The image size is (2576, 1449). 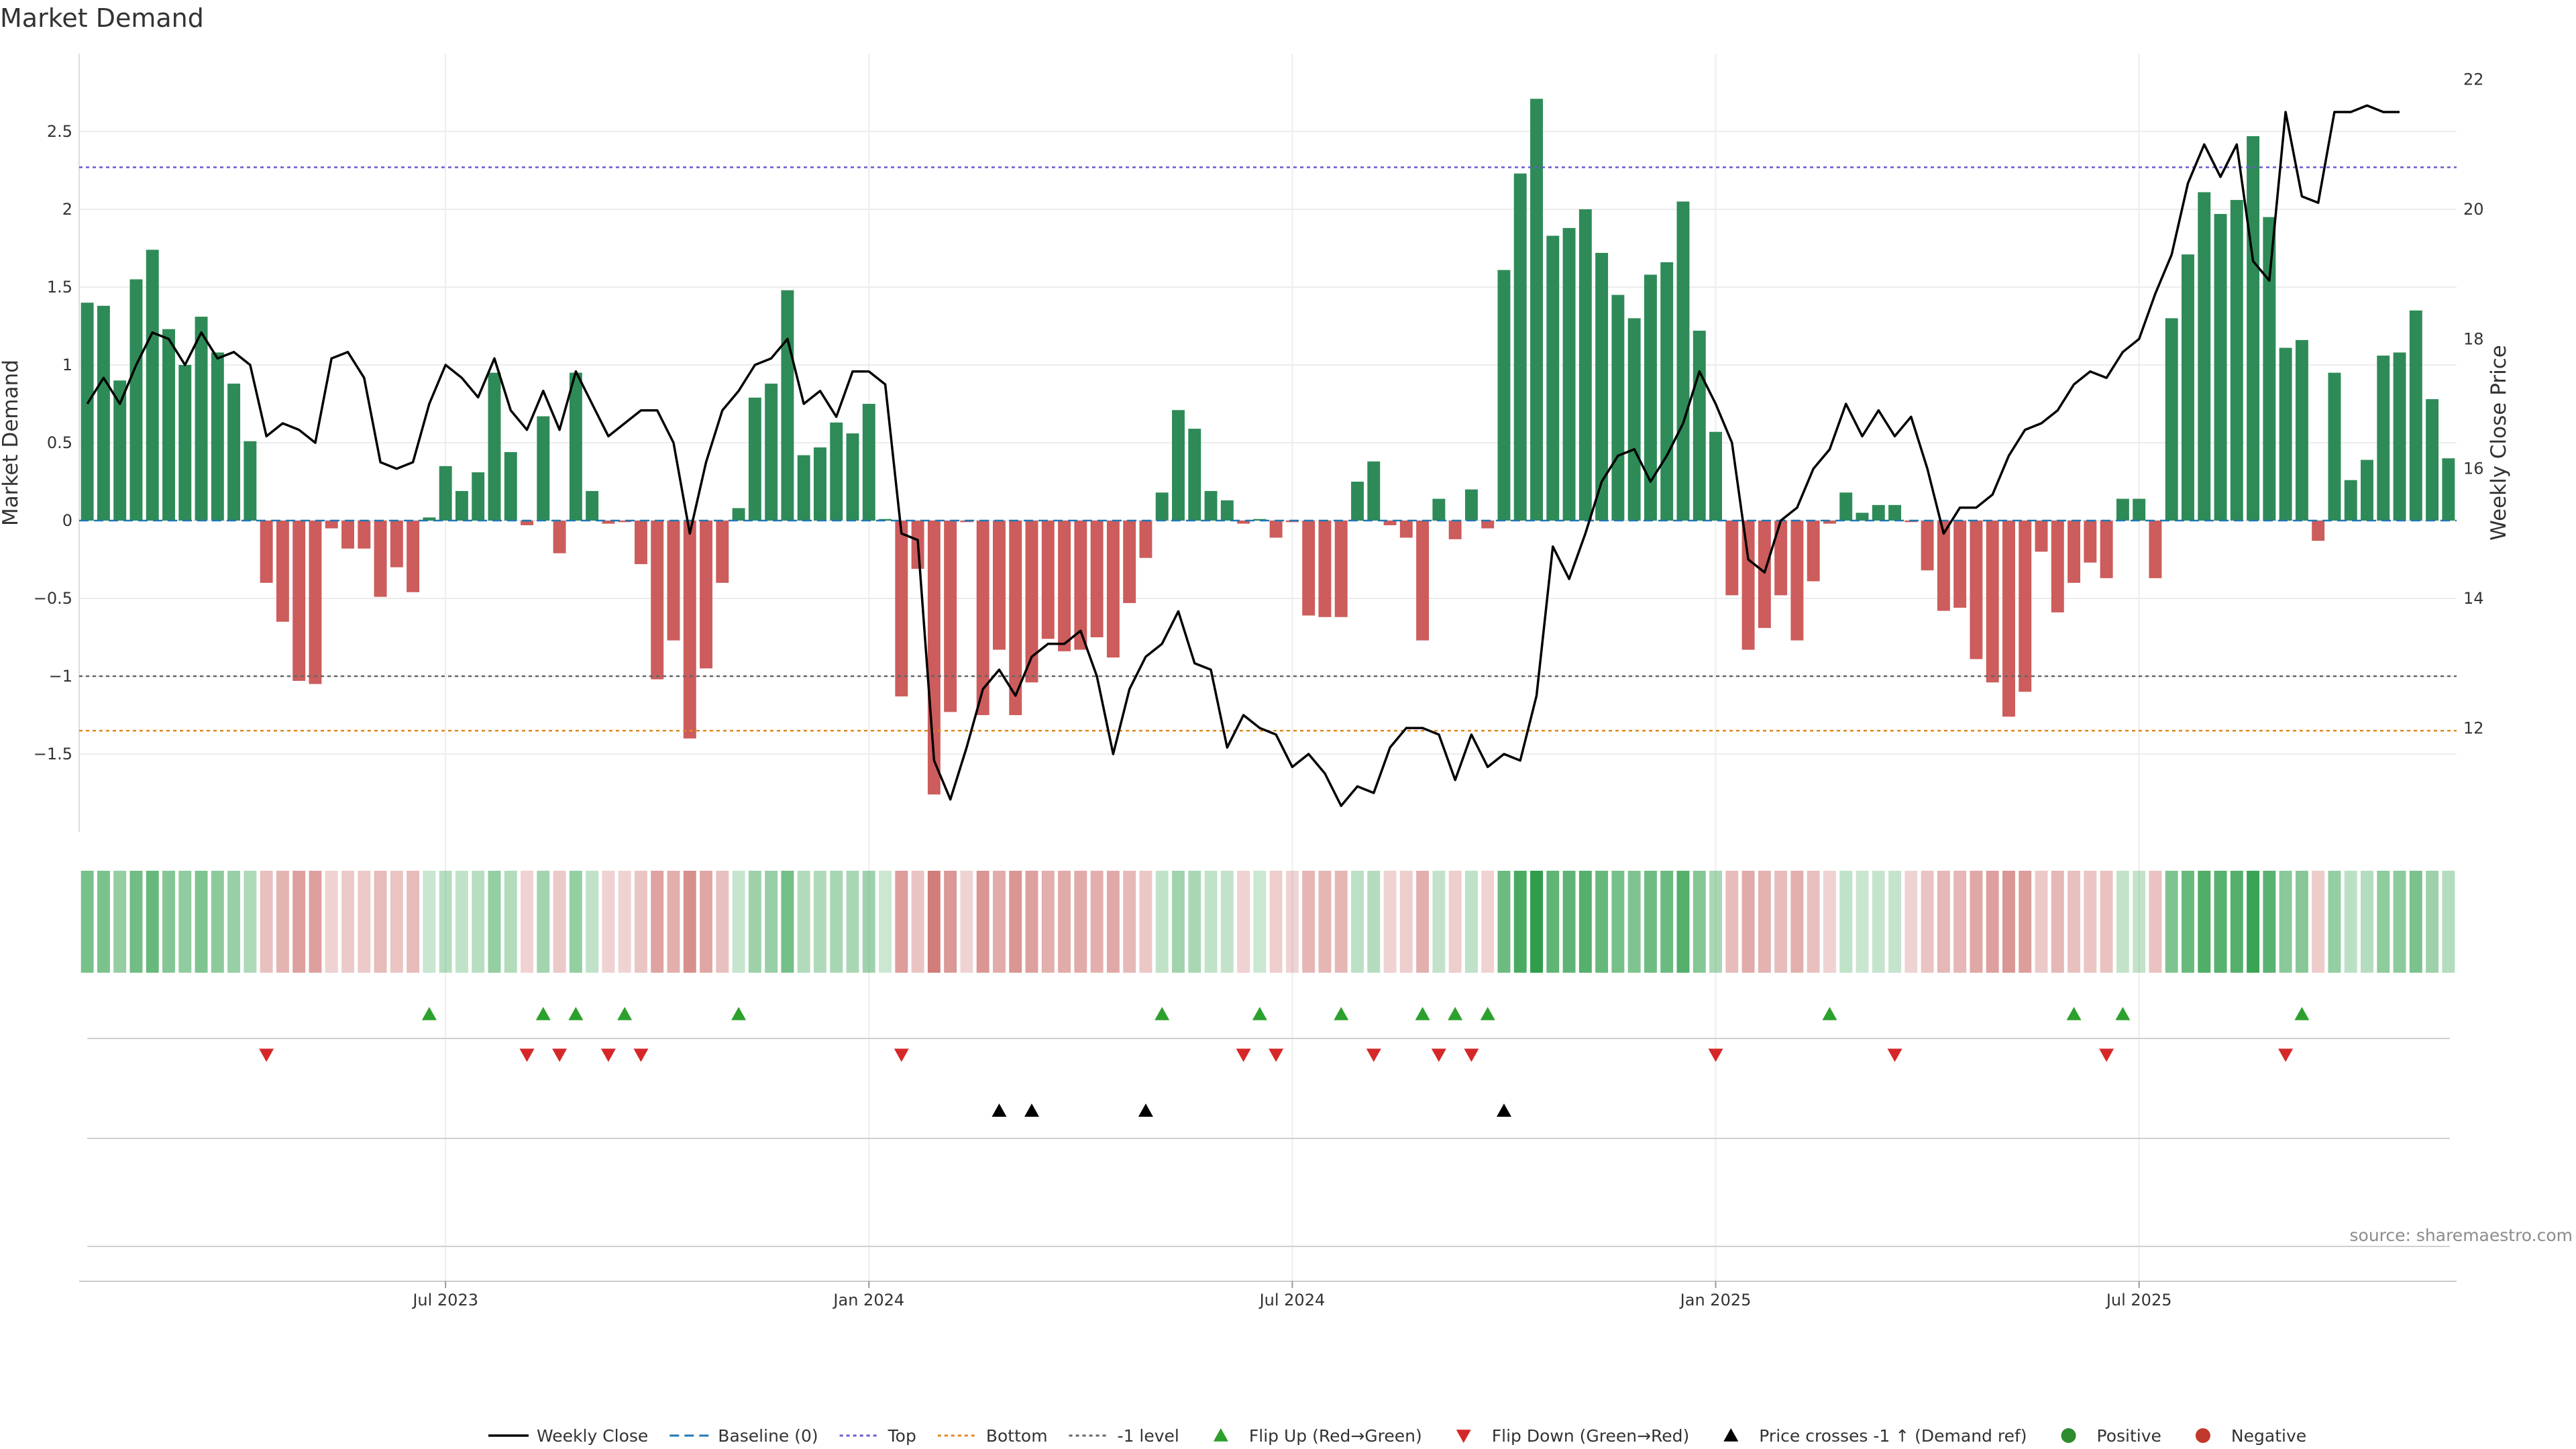 I want to click on y-left-tick-label: −1, so click(x=60, y=676).